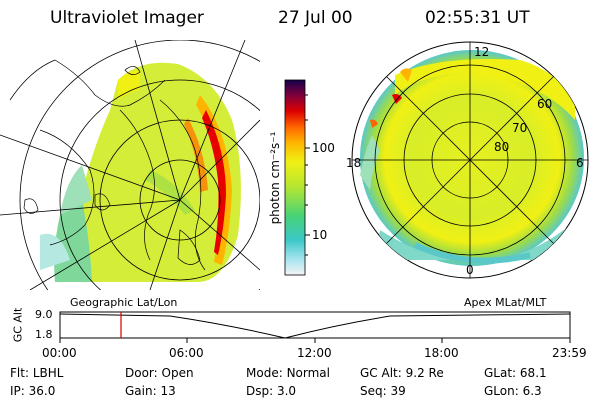 This screenshot has height=400, width=600. Describe the element at coordinates (286, 391) in the screenshot. I see `dsp-value: 3.0` at that location.